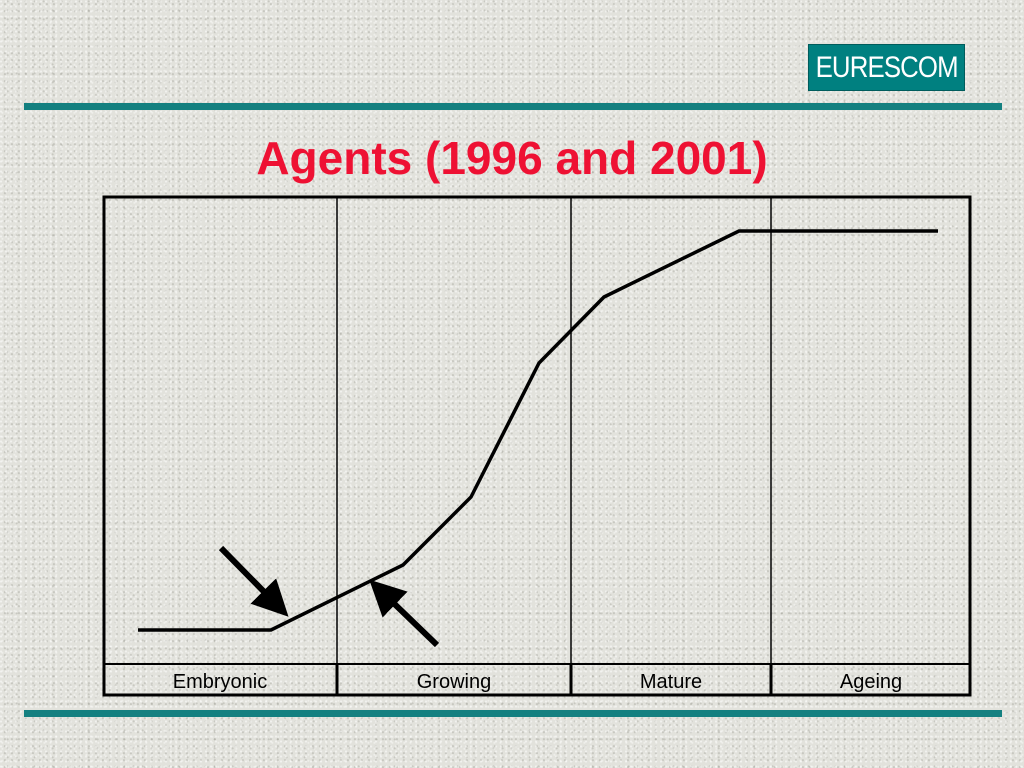 The height and width of the screenshot is (768, 1024). I want to click on eurescom-logo: EURESCOM, so click(886, 67).